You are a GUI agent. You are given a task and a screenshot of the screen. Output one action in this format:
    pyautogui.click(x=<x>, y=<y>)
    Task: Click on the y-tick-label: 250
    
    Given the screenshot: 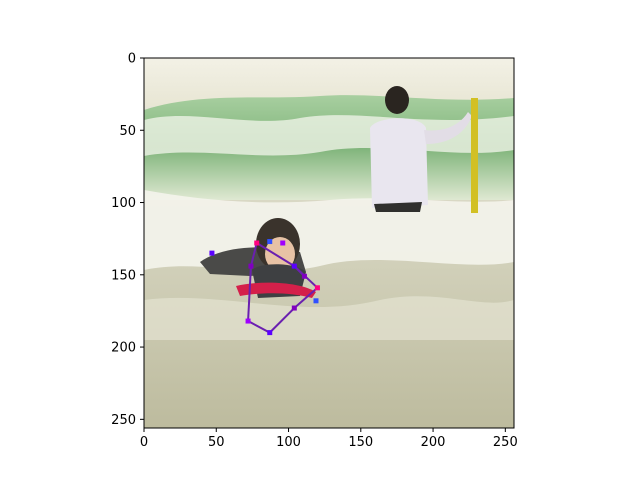 What is the action you would take?
    pyautogui.click(x=123, y=420)
    